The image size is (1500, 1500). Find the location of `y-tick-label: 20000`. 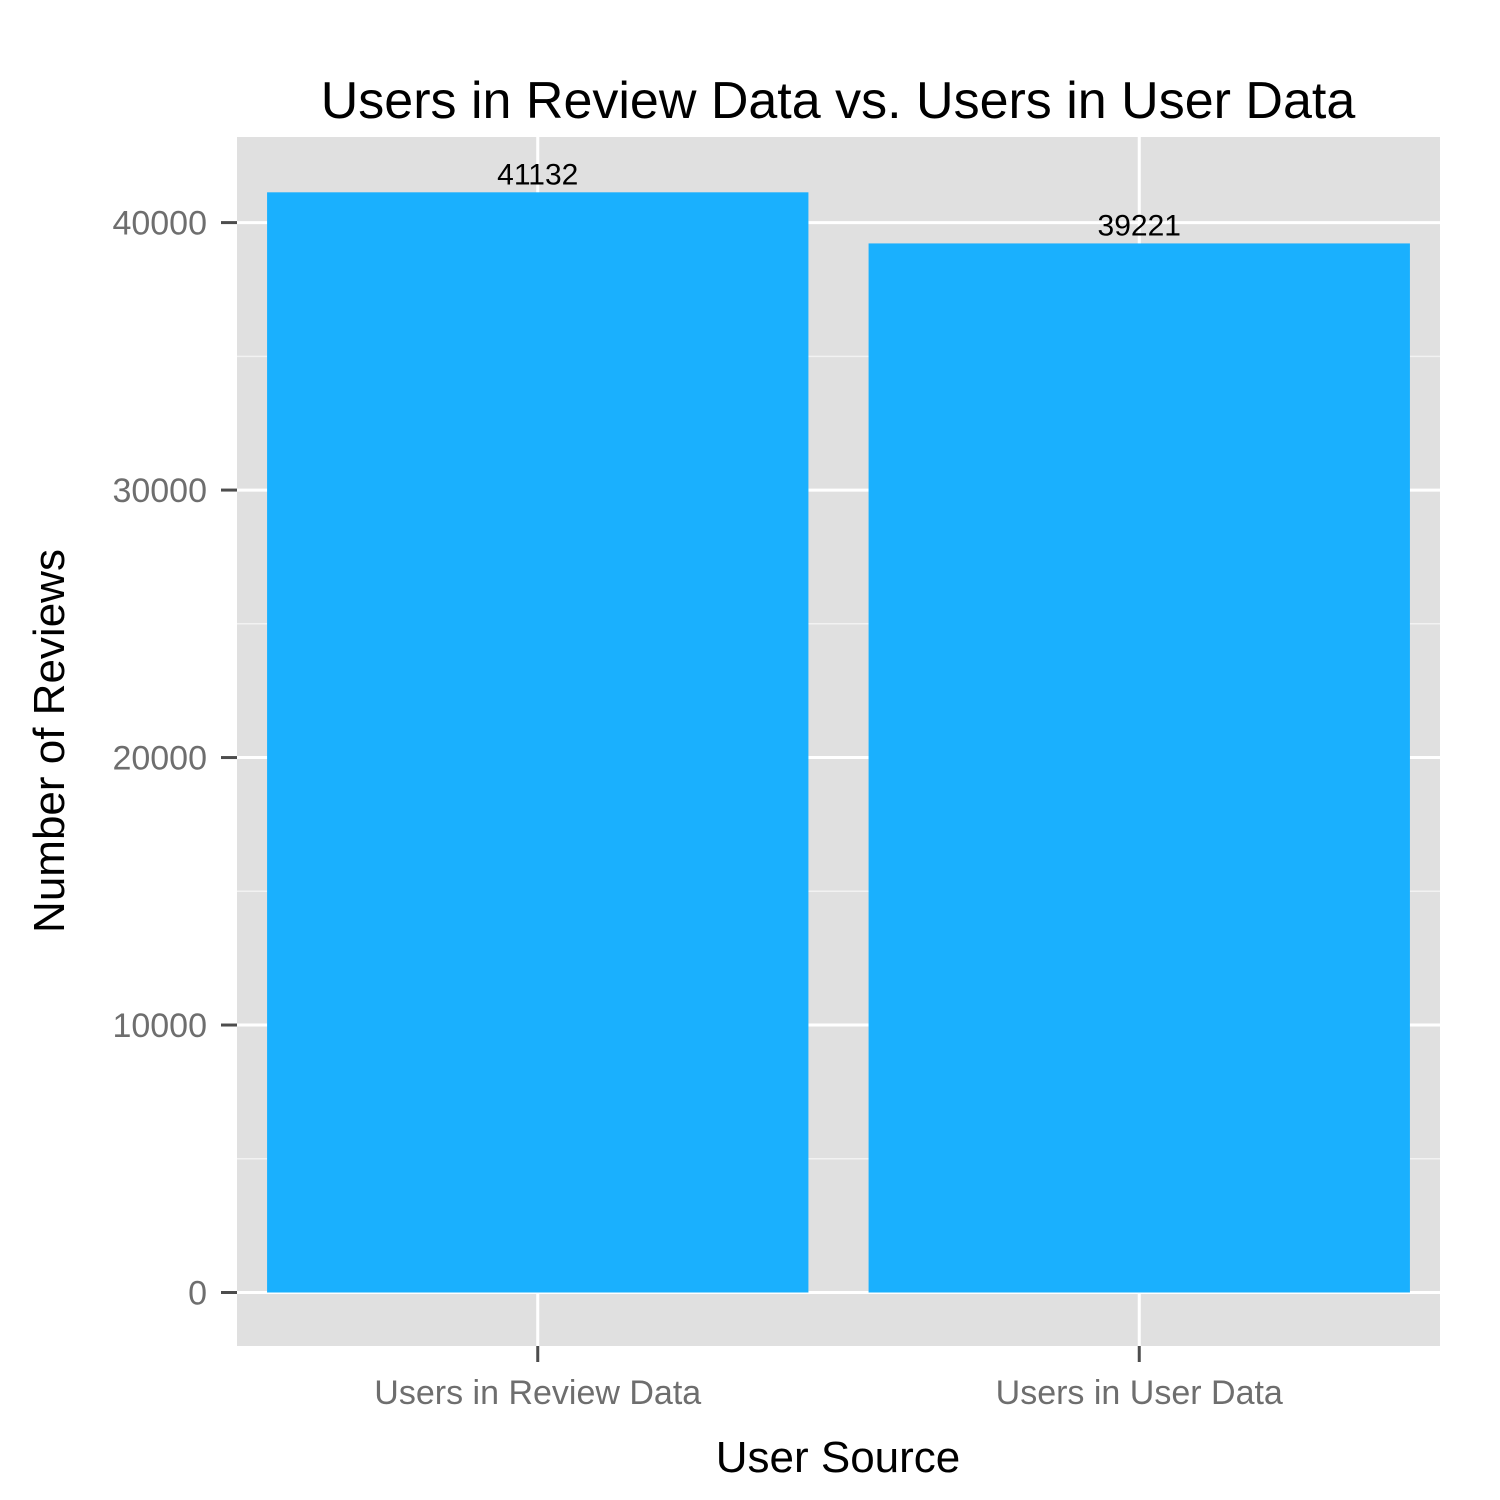

y-tick-label: 20000 is located at coordinates (159, 759).